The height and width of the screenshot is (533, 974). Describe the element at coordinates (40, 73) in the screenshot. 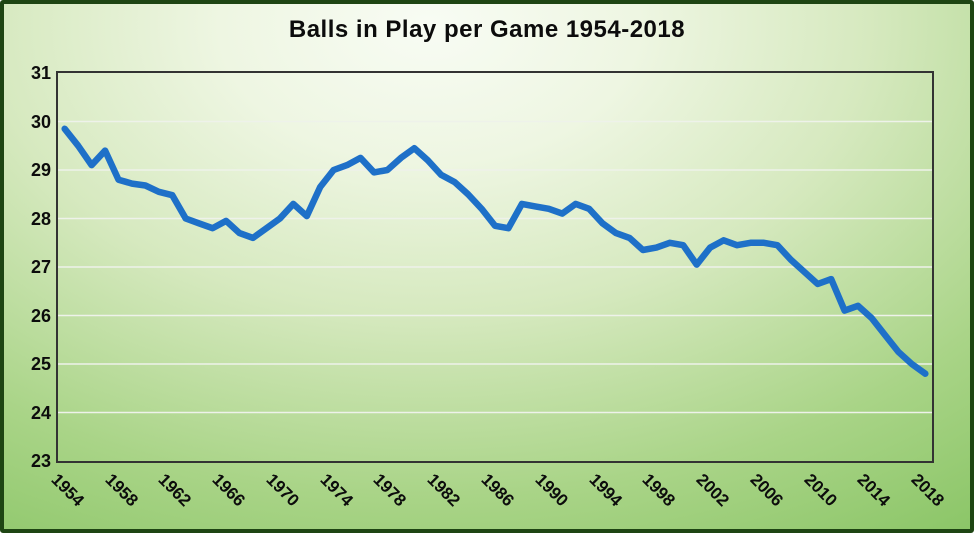

I see `y-tick-label: 31` at that location.